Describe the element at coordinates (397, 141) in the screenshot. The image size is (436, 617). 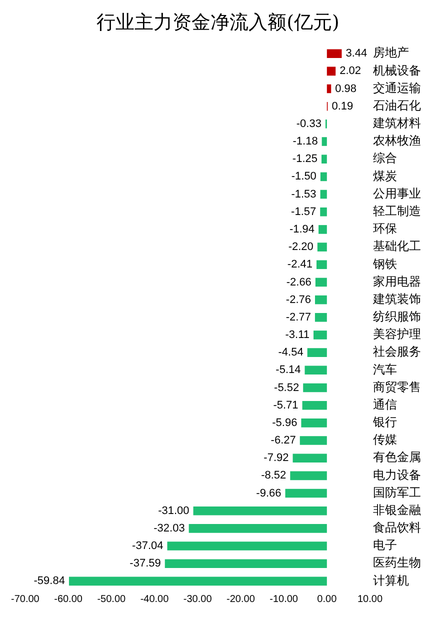
I see `y-tick-label: 农林牧渔` at that location.